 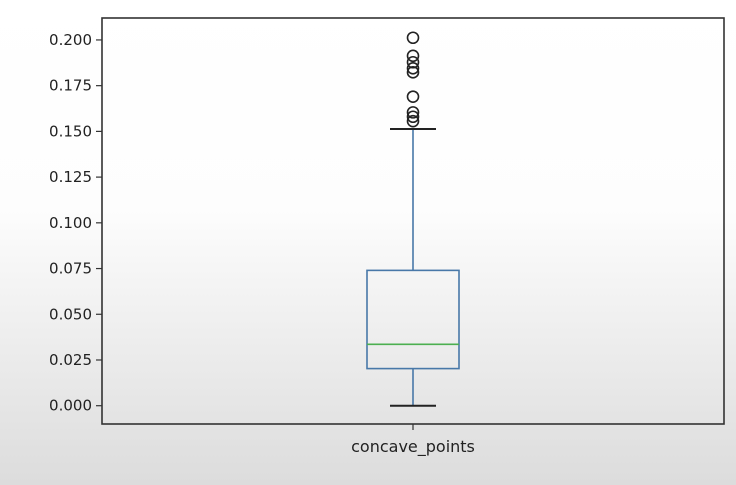 What do you see at coordinates (70, 314) in the screenshot?
I see `y-tick-label: 0.050` at bounding box center [70, 314].